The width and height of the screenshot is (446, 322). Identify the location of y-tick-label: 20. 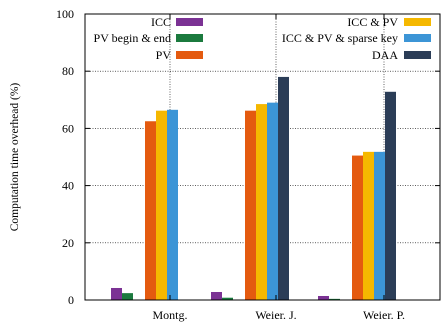
(68, 243).